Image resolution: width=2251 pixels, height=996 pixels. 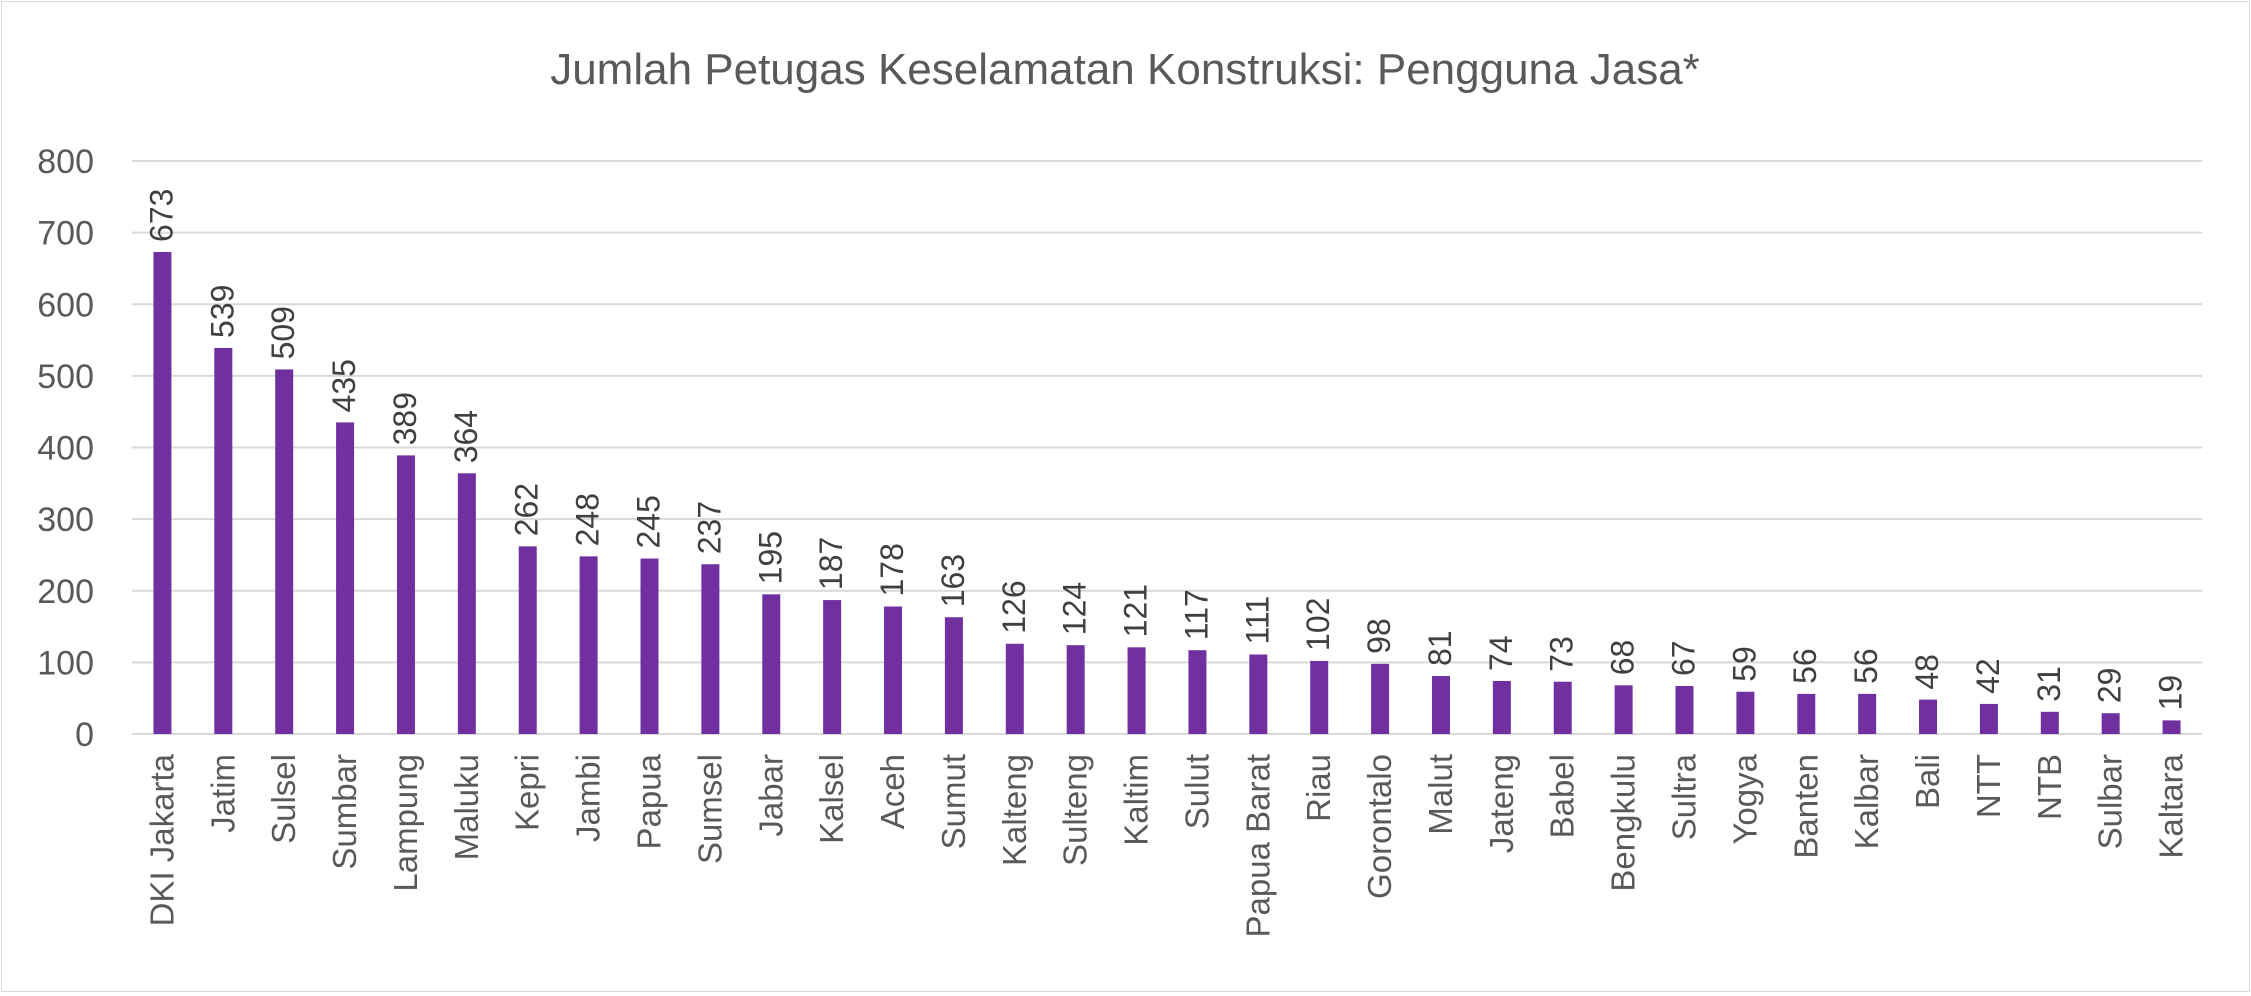 What do you see at coordinates (953, 801) in the screenshot?
I see `x-tick-label: Sumut` at bounding box center [953, 801].